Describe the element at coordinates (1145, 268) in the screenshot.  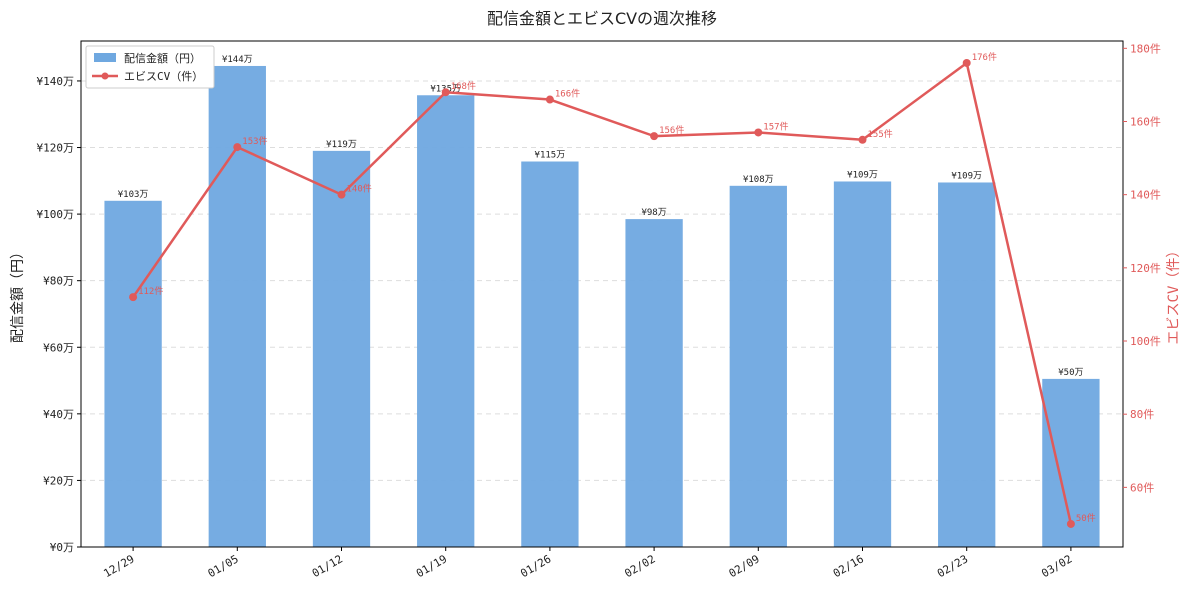
I see `right-tick-label: 120件` at that location.